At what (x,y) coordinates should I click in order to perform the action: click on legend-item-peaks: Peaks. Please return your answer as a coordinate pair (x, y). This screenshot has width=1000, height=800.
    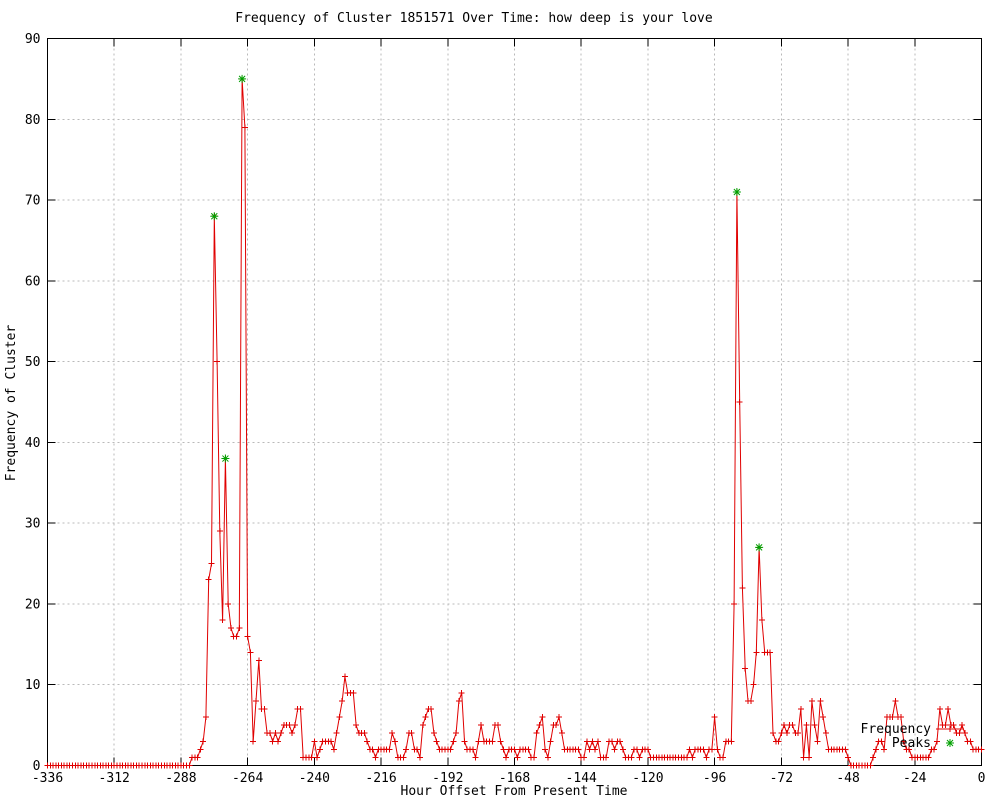
    Looking at the image, I should click on (912, 743).